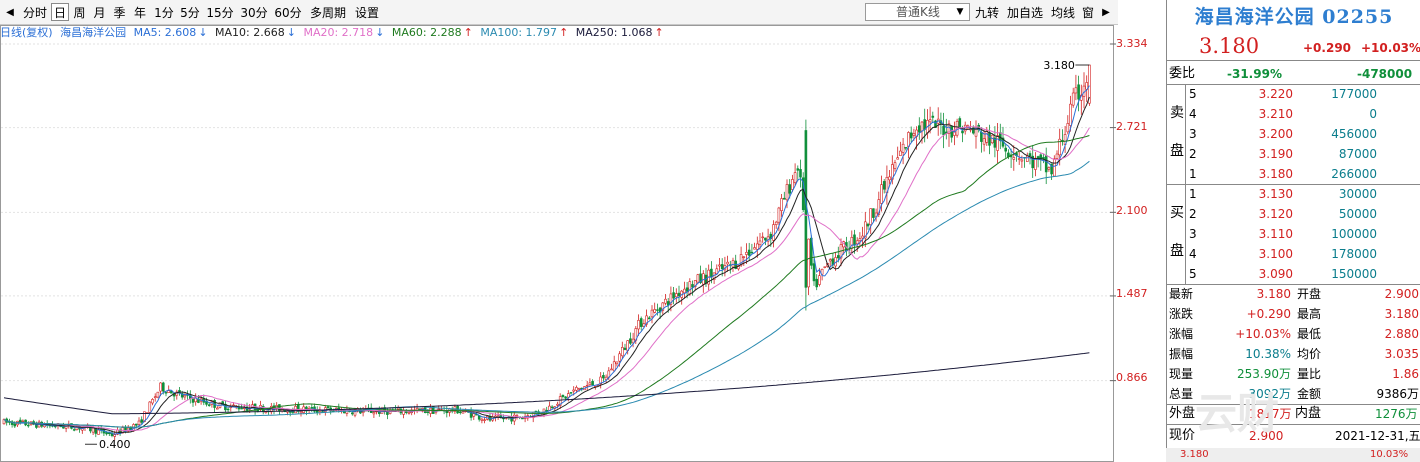  What do you see at coordinates (917, 12) in the screenshot?
I see `chart-type-select: 普通K线 ▼` at bounding box center [917, 12].